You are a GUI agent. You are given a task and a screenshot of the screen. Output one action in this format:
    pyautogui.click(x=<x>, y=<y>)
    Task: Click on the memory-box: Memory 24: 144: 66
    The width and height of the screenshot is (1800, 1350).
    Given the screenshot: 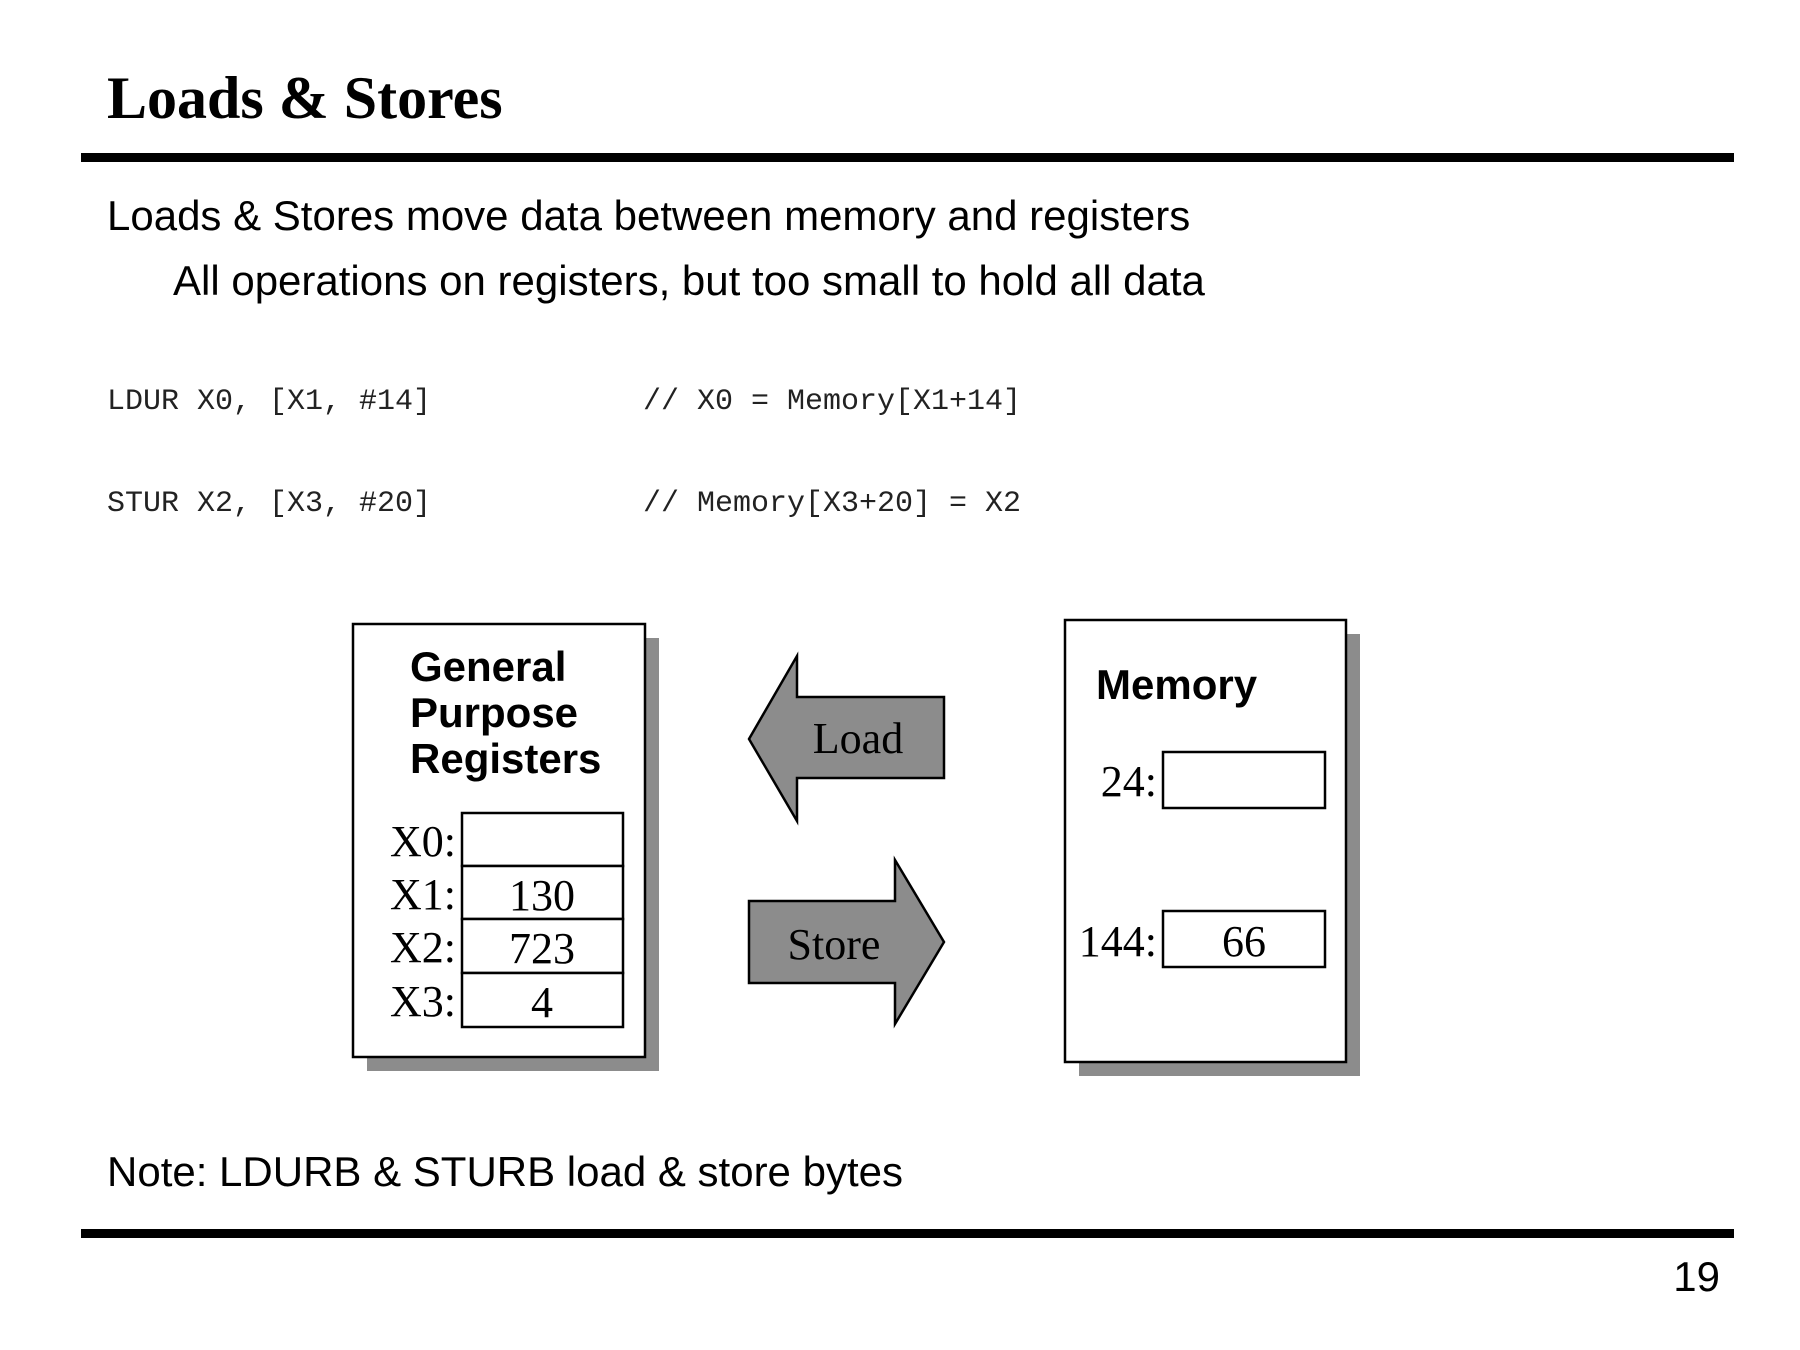 What is the action you would take?
    pyautogui.click(x=1211, y=847)
    